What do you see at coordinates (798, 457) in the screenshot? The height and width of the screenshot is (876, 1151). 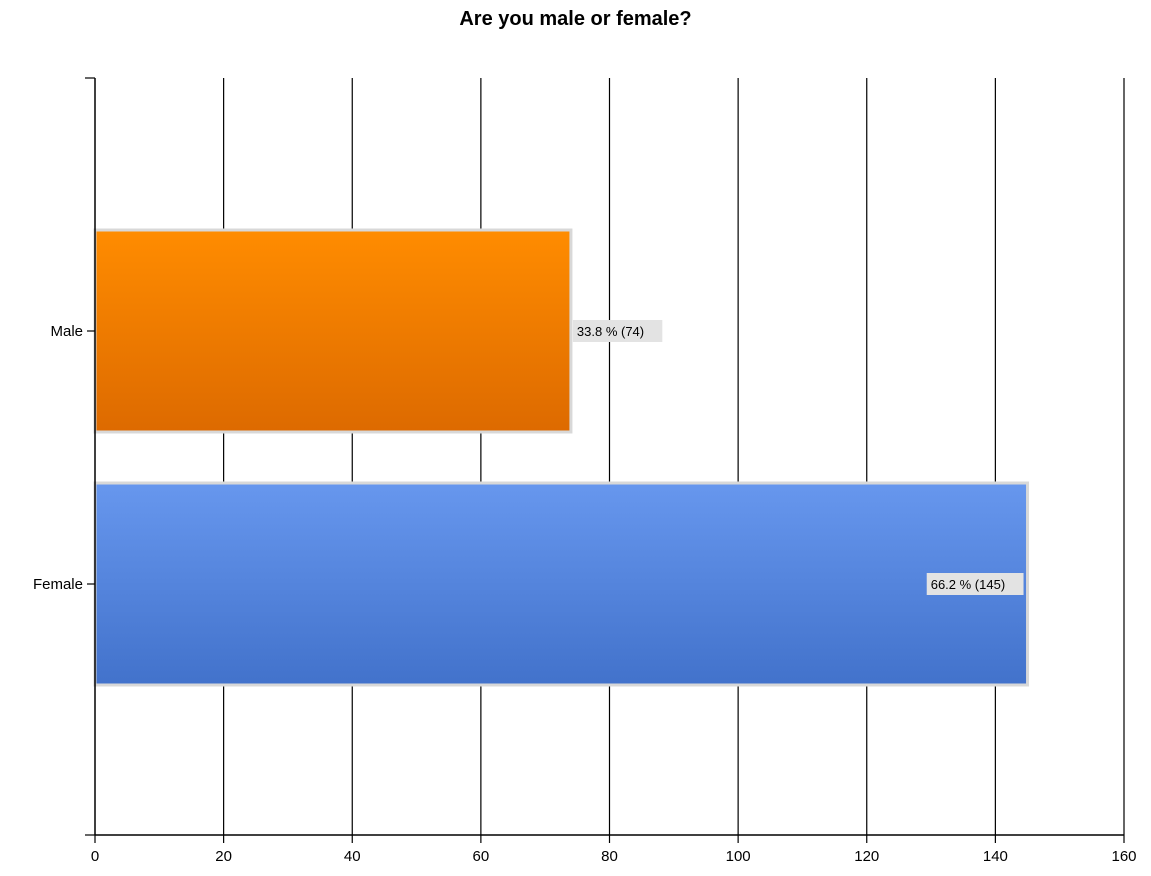 I see `data-labels: 33.8 % (74) 66.2 % (145)` at bounding box center [798, 457].